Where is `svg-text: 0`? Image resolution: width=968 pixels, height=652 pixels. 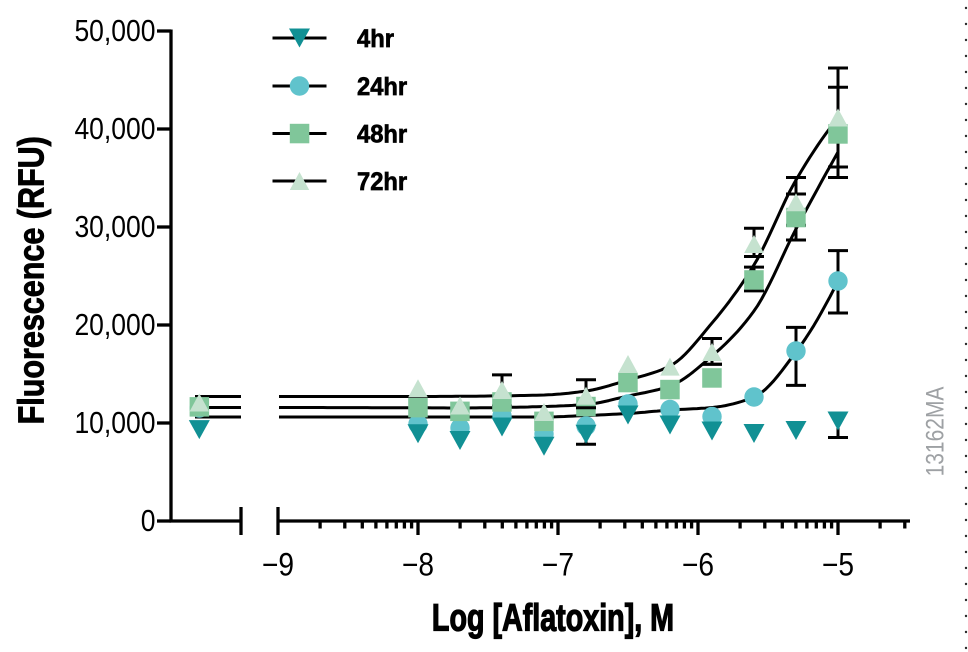
svg-text: 0 is located at coordinates (148, 521).